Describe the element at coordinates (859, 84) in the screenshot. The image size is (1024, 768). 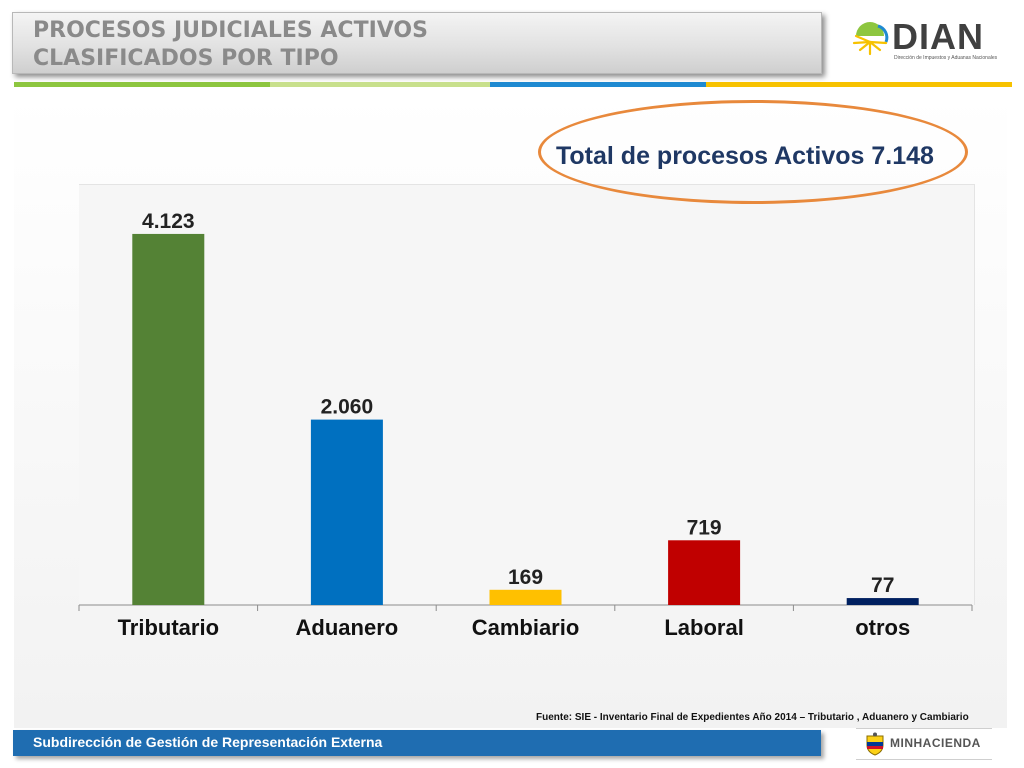
I see `stripe-segment-yellow` at that location.